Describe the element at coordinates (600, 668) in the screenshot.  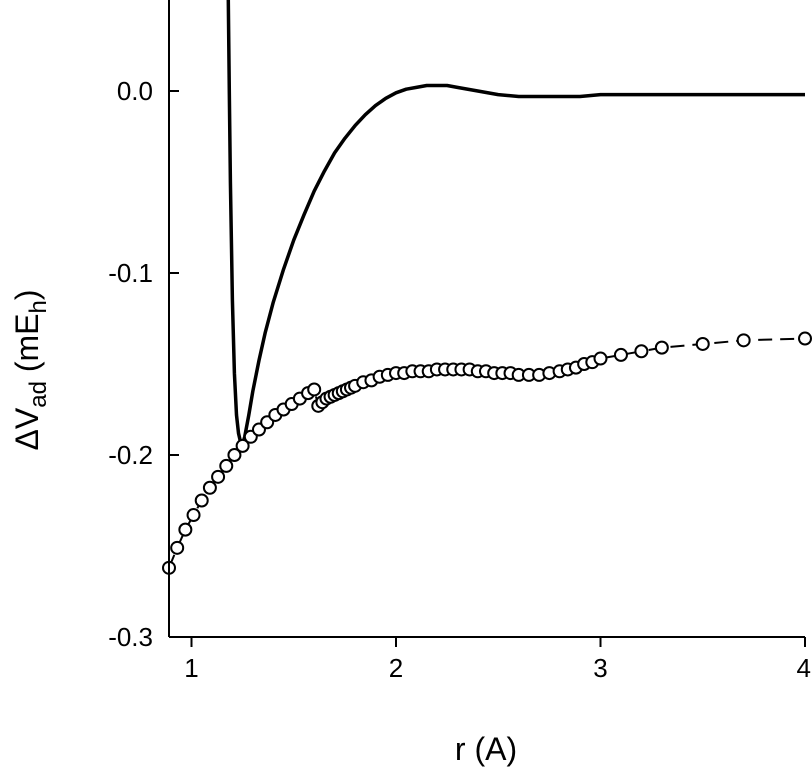
I see `x-tick-label: 3` at that location.